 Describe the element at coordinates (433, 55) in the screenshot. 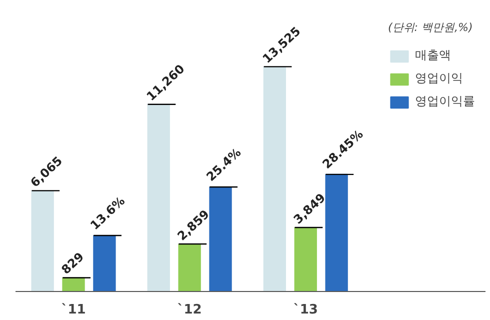

I see `legend-label: 매출액` at that location.